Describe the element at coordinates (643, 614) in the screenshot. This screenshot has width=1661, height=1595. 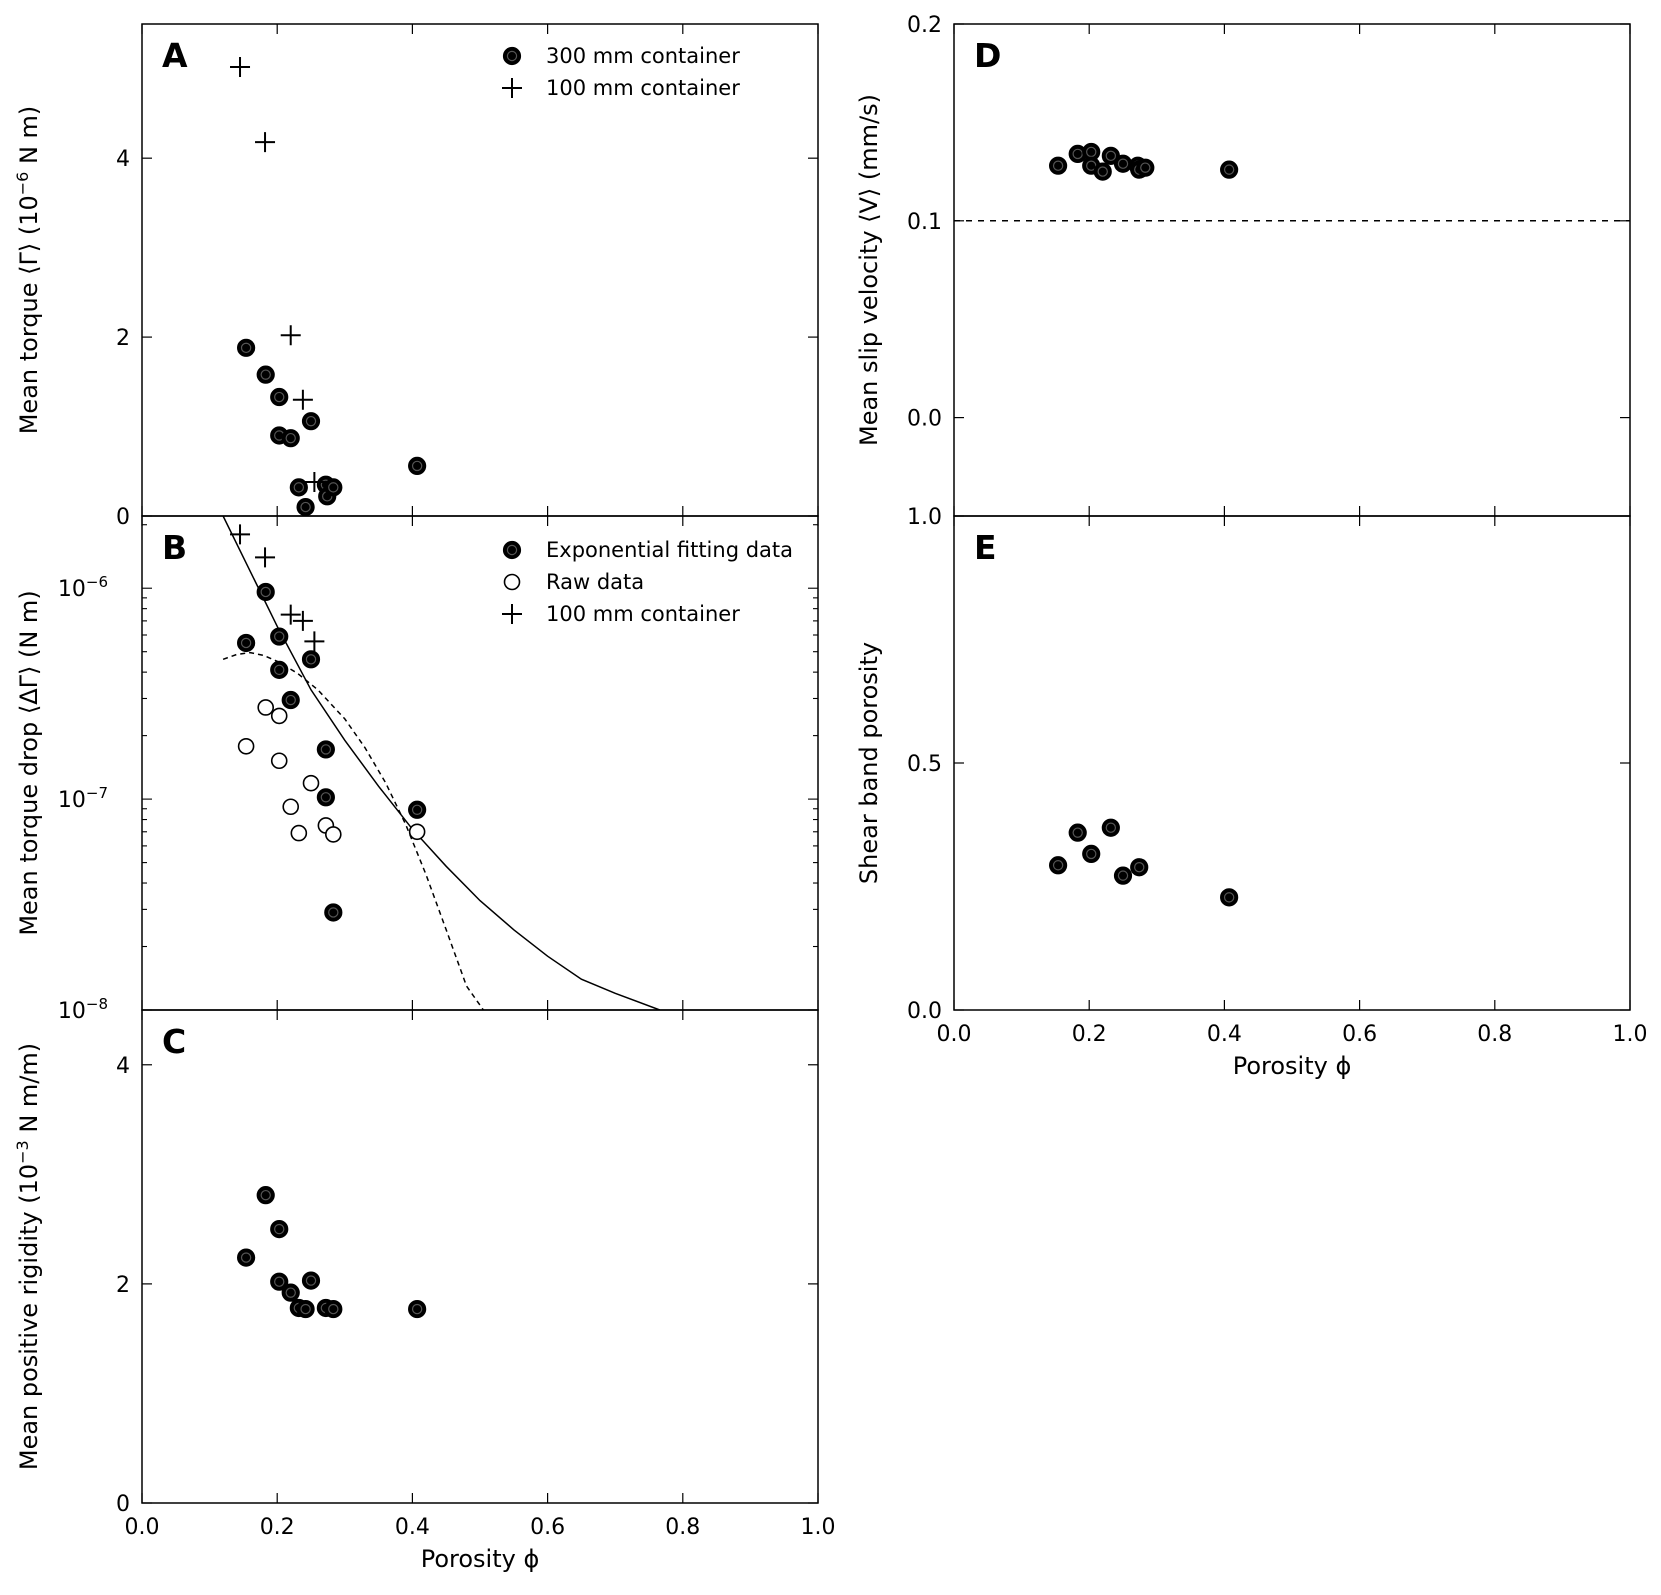
I see `panel-B-legend-label: 100 mm container` at that location.